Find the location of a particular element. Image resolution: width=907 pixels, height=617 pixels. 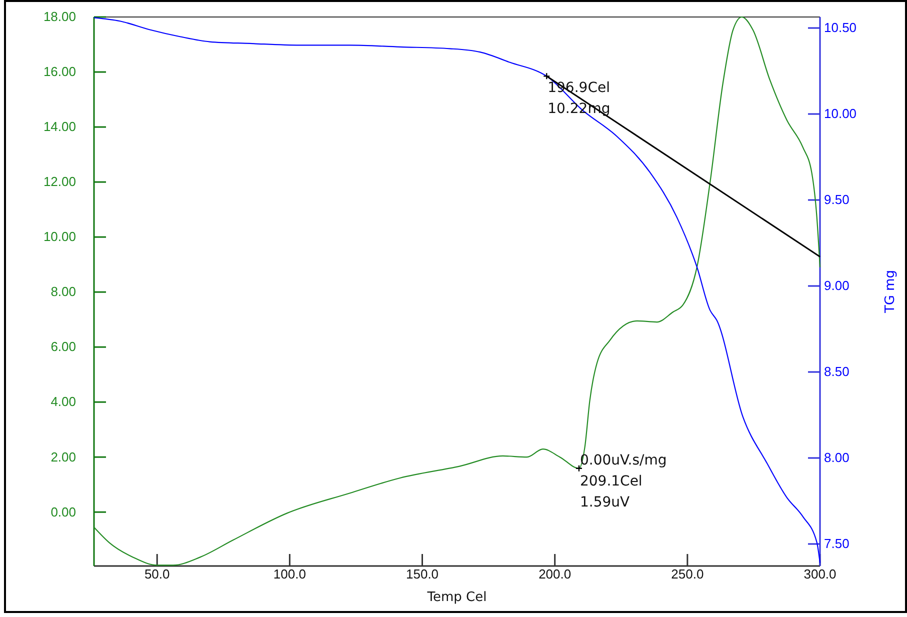

y-tick-label: 4.00 is located at coordinates (63, 402).